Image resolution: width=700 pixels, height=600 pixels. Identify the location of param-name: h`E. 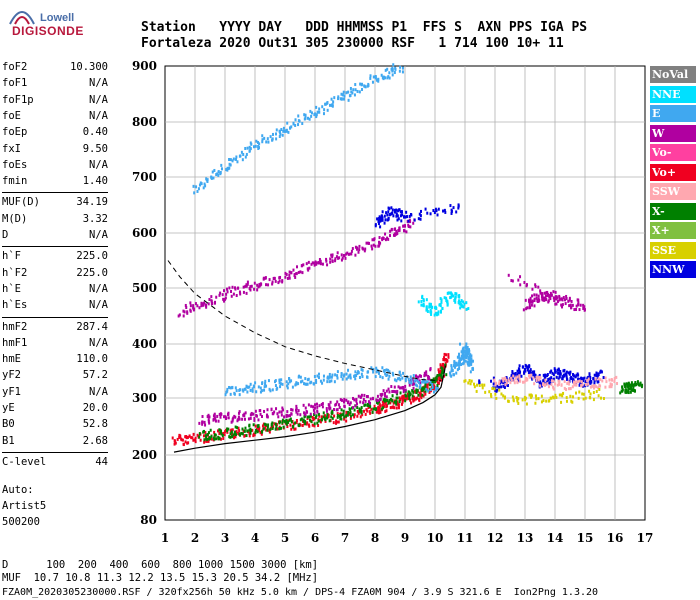
(11, 288).